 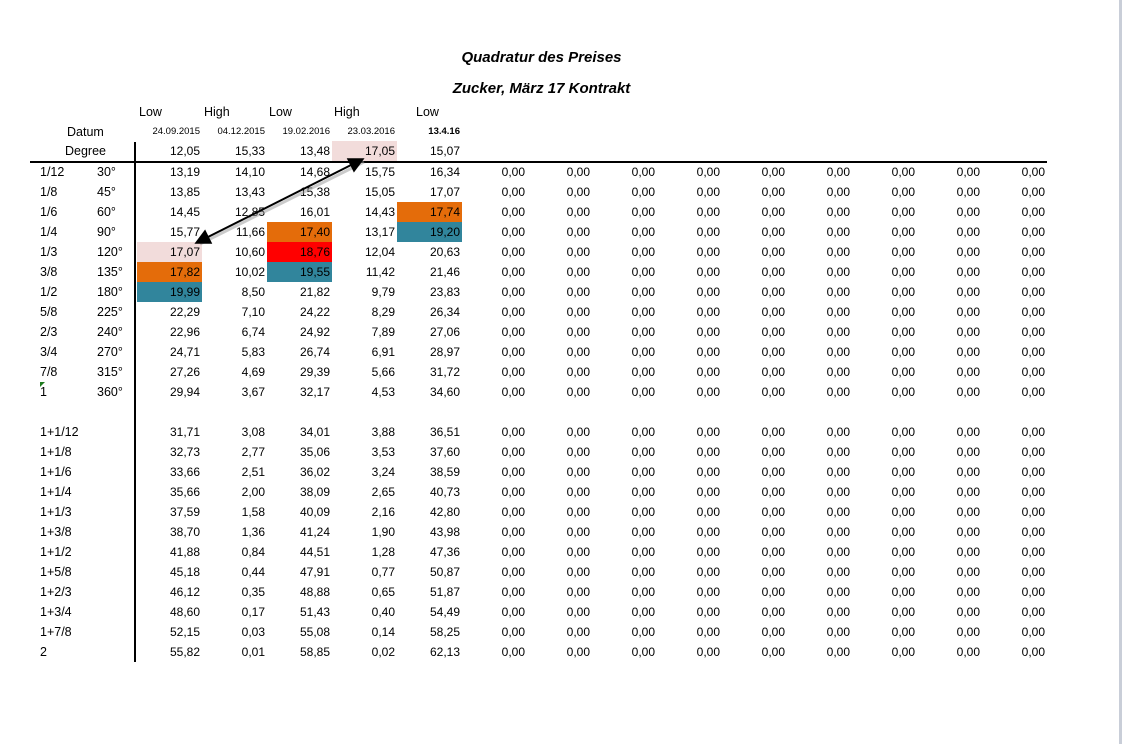 I want to click on value-cell: 2,00, so click(x=253, y=492).